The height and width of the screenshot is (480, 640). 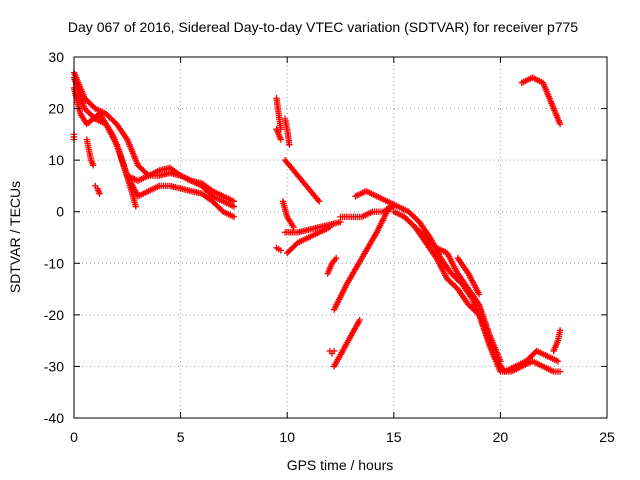 I want to click on y-tick-label: -30, so click(x=54, y=366).